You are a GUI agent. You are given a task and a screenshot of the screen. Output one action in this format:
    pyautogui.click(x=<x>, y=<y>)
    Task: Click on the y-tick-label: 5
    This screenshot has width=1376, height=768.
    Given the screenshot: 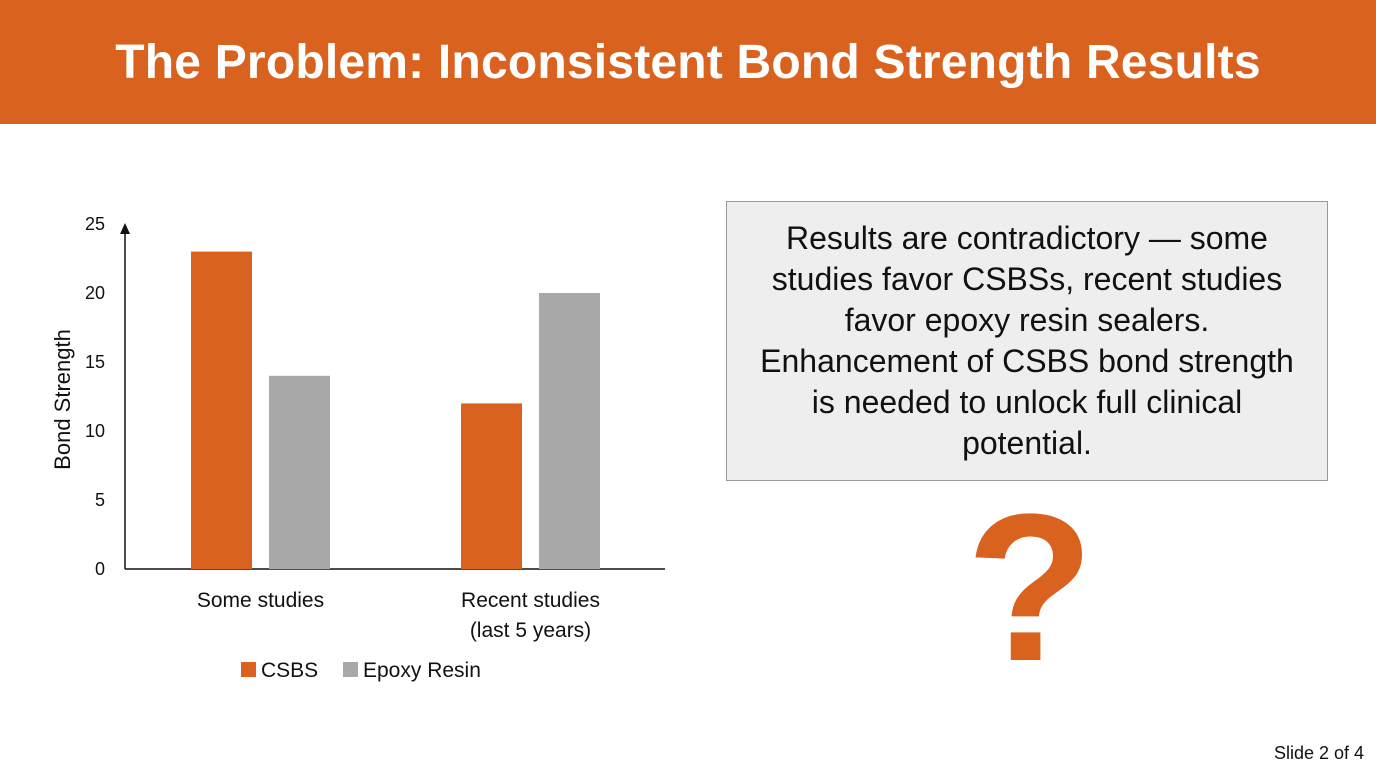 What is the action you would take?
    pyautogui.click(x=100, y=500)
    